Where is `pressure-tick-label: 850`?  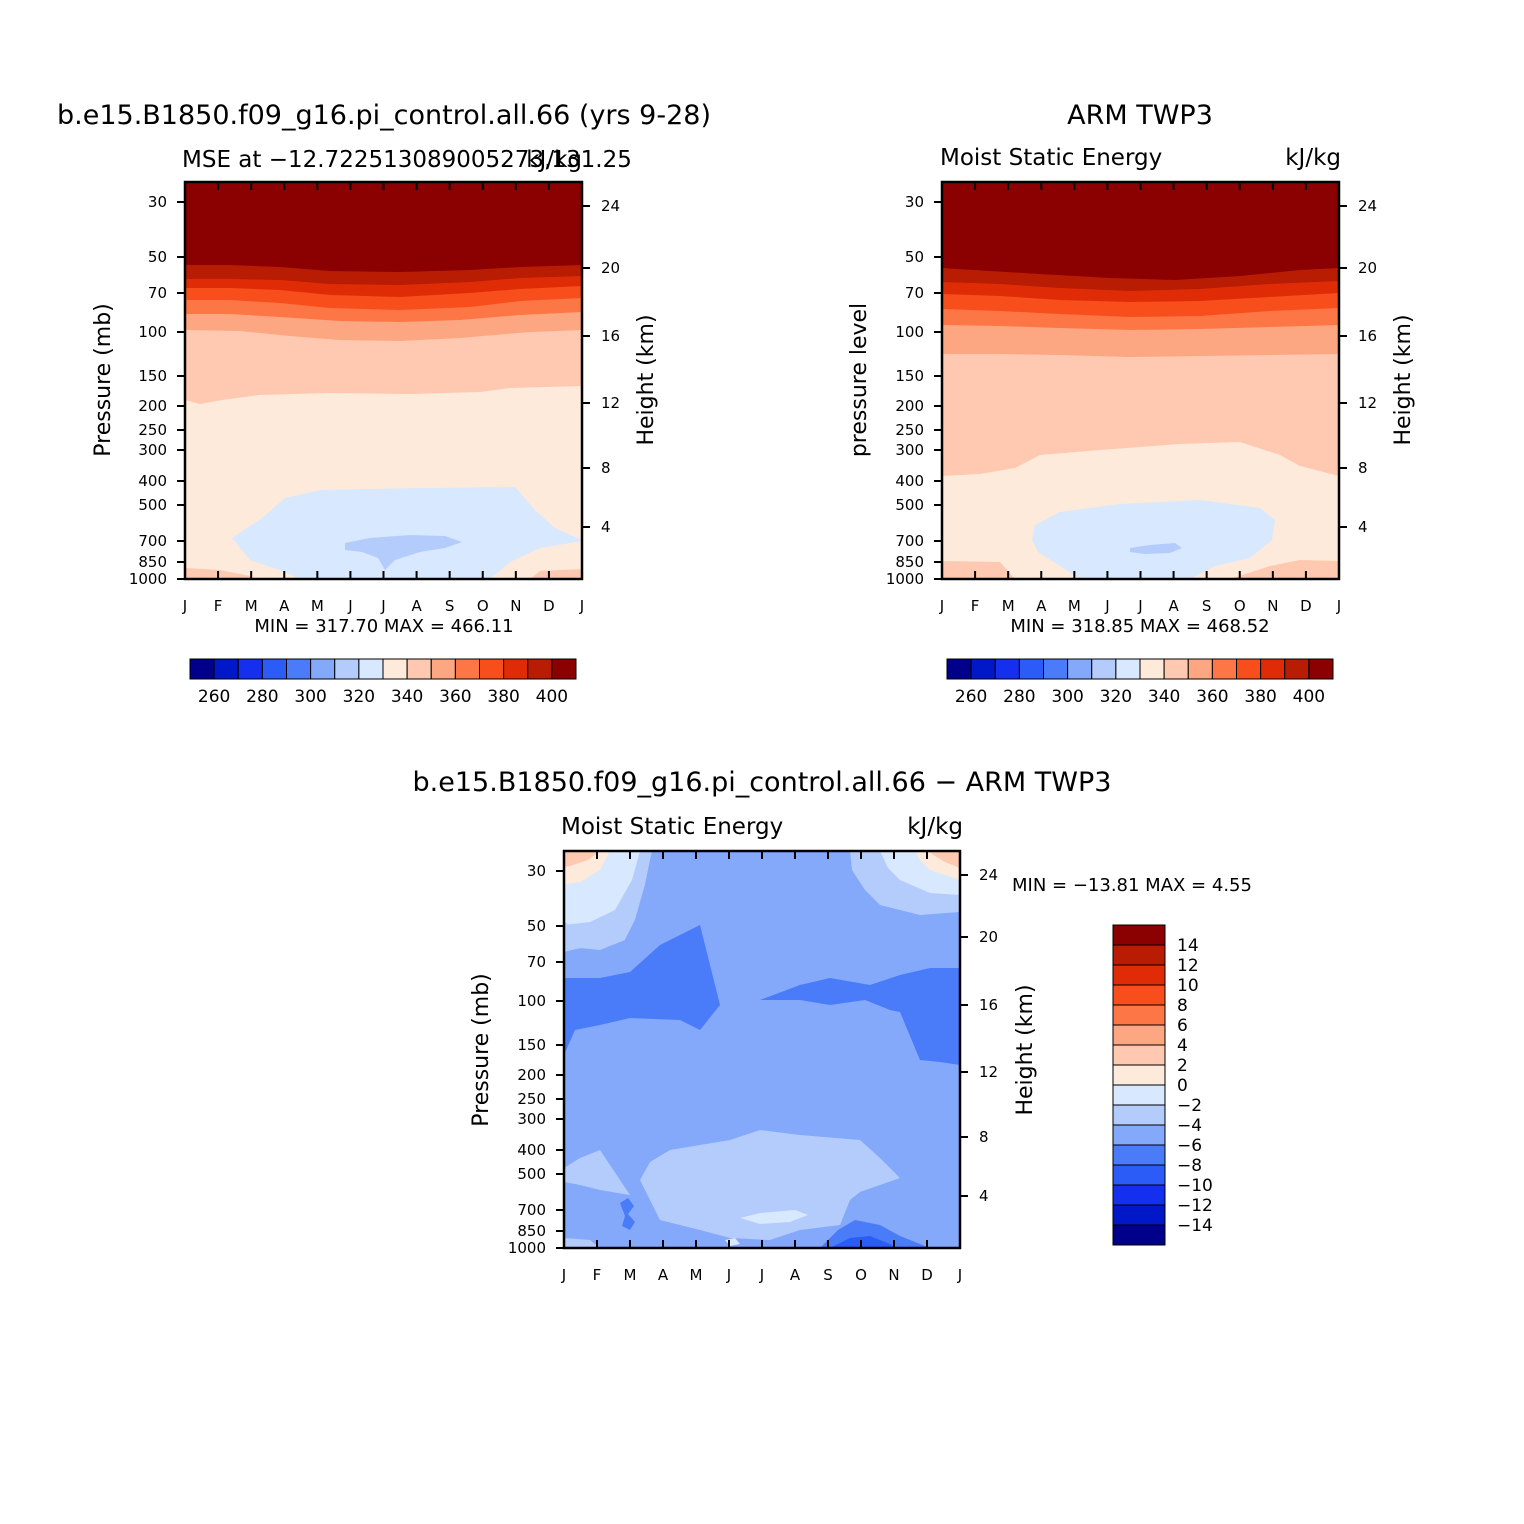
pressure-tick-label: 850 is located at coordinates (909, 562).